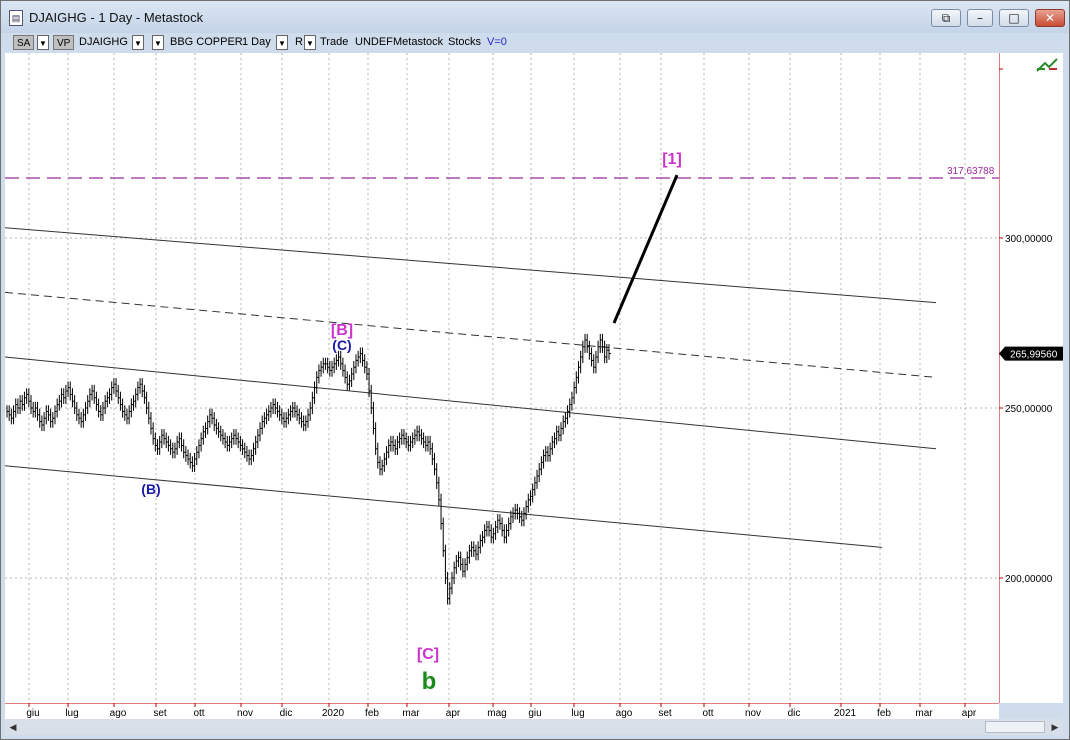  Describe the element at coordinates (138, 42) in the screenshot. I see `symbol-dropdown-icon: ▼` at that location.